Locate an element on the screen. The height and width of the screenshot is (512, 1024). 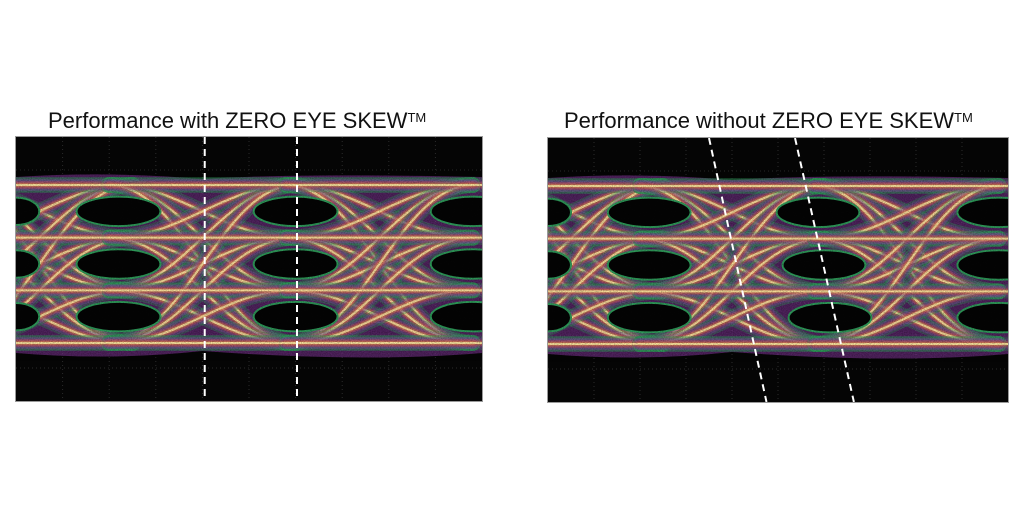
left-title-trademark: TM is located at coordinates (417, 117).